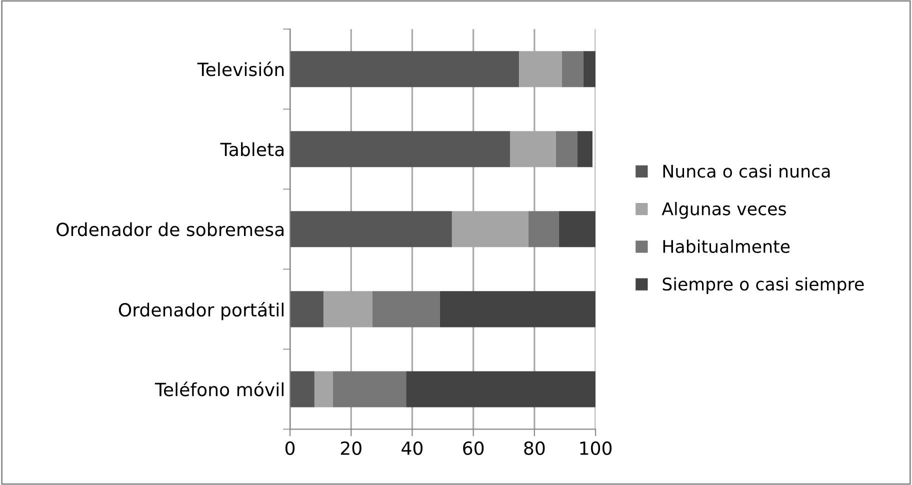 The height and width of the screenshot is (485, 912). Describe the element at coordinates (412, 448) in the screenshot. I see `x-tick-label: 40` at that location.